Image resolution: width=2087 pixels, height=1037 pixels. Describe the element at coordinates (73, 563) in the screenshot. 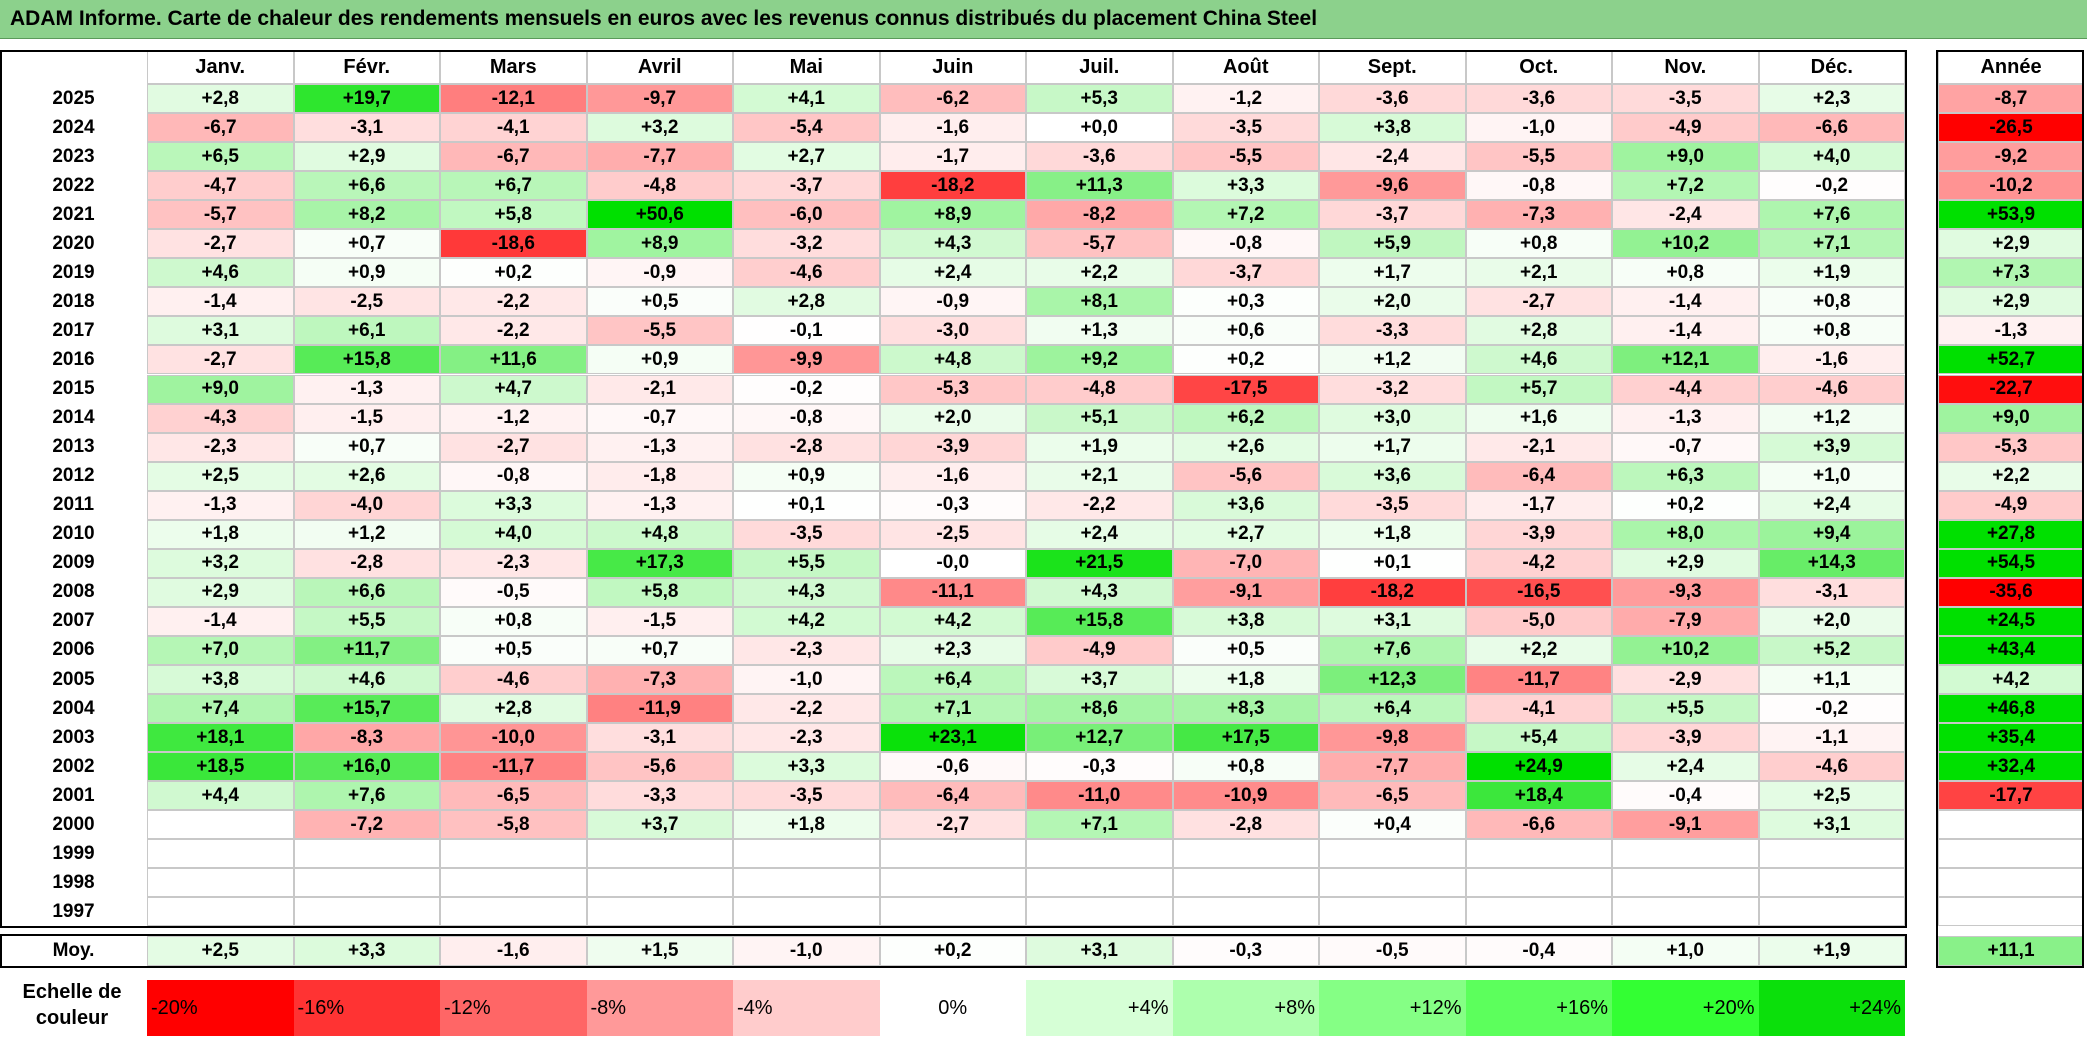

I see `year-label: 2009` at that location.